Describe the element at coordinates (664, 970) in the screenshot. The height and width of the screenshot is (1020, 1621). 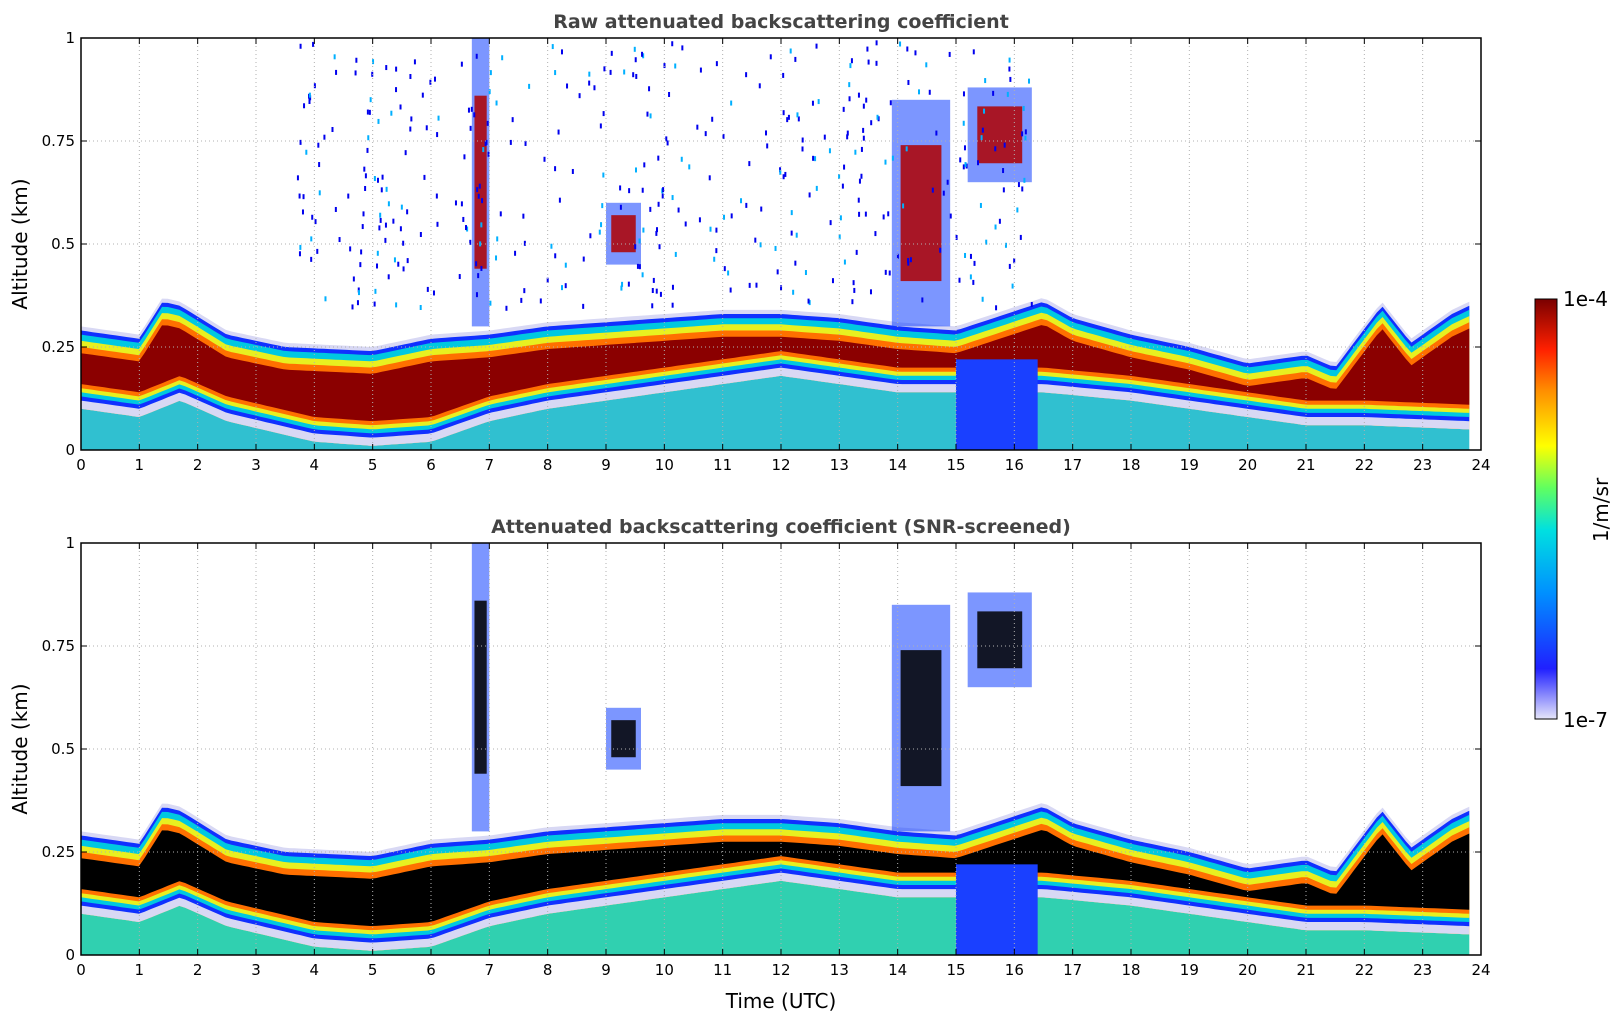
I see `p2-x-tick-label: 10` at that location.